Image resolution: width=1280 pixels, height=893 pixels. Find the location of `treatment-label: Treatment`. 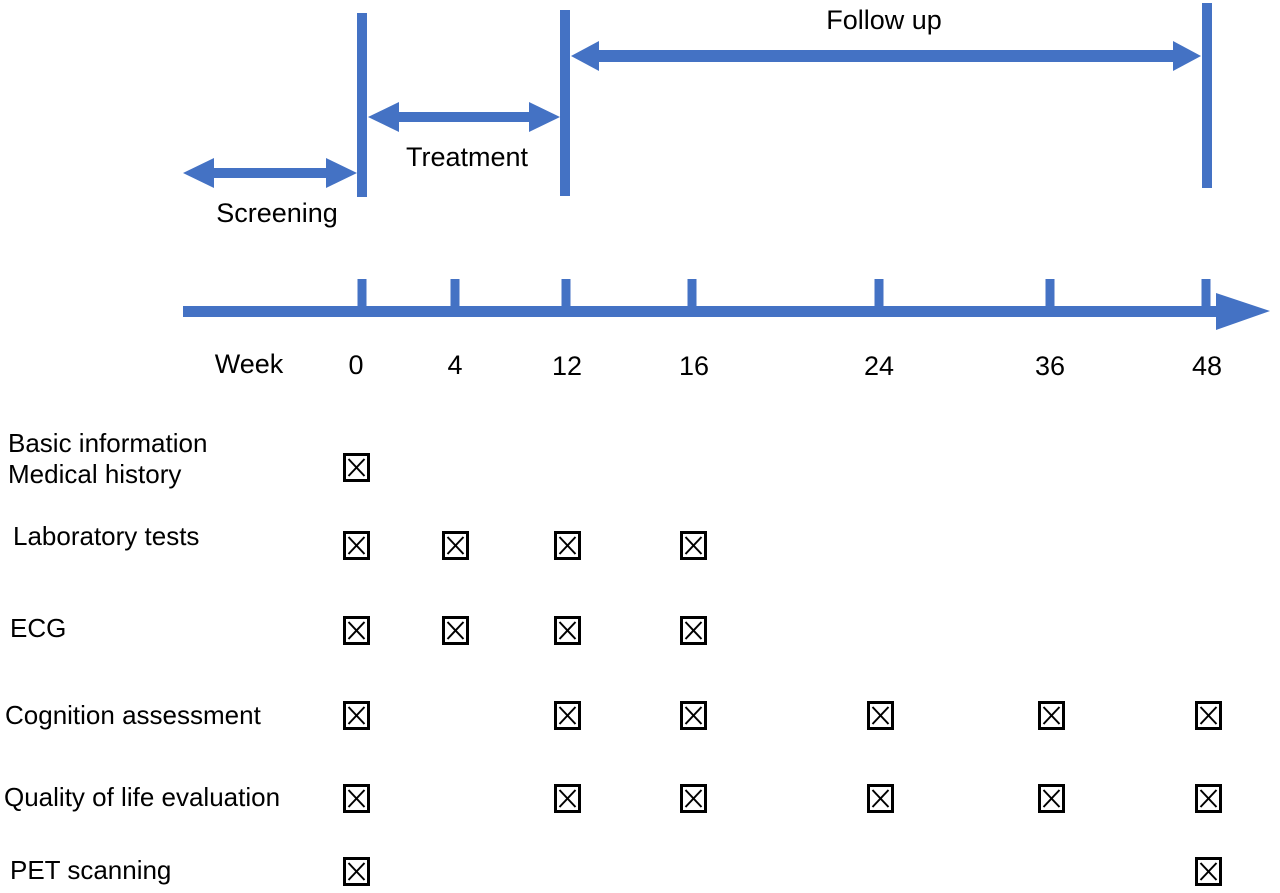

treatment-label: Treatment is located at coordinates (467, 157).